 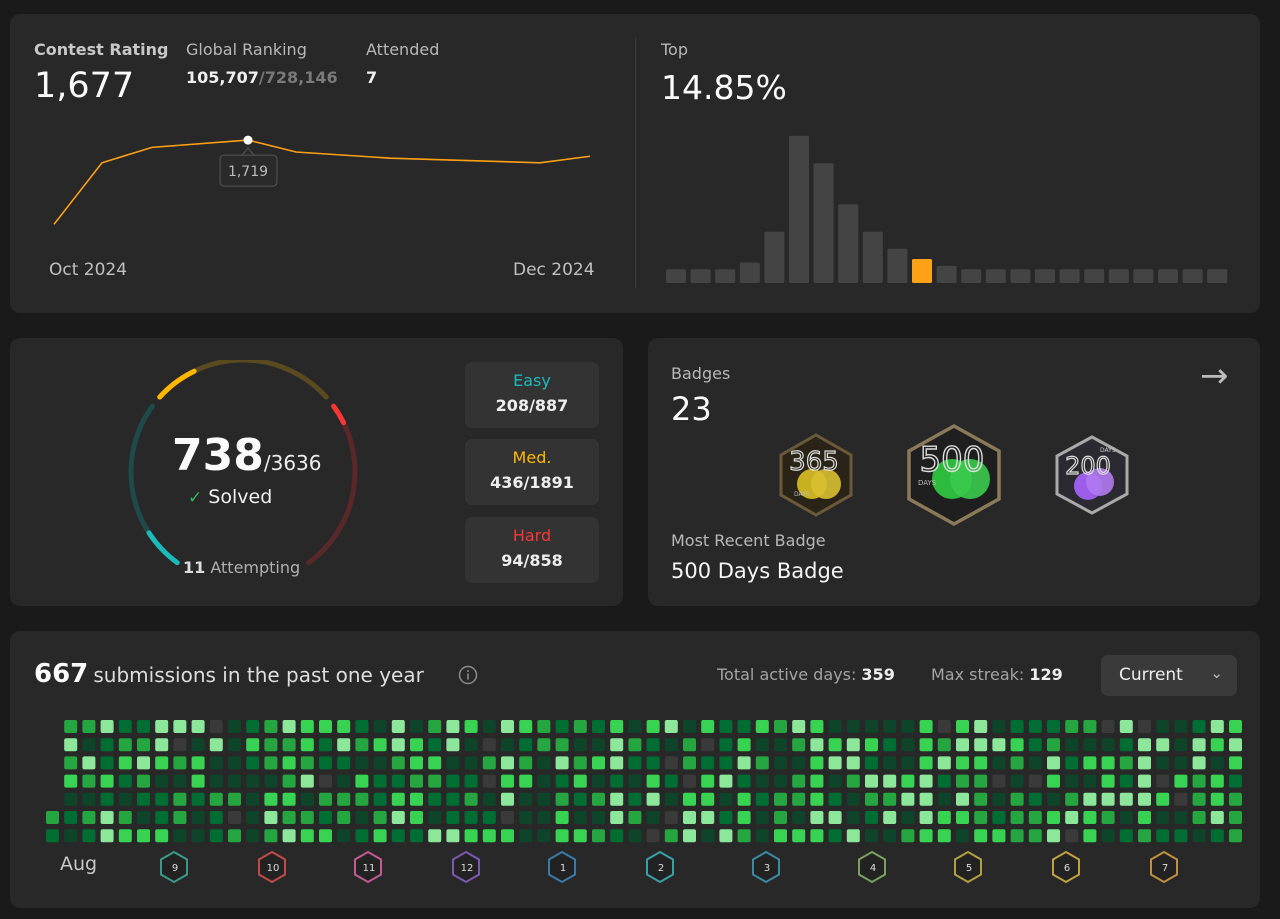 What do you see at coordinates (954, 475) in the screenshot?
I see `500-days-badge-icon: 500 DAYS` at bounding box center [954, 475].